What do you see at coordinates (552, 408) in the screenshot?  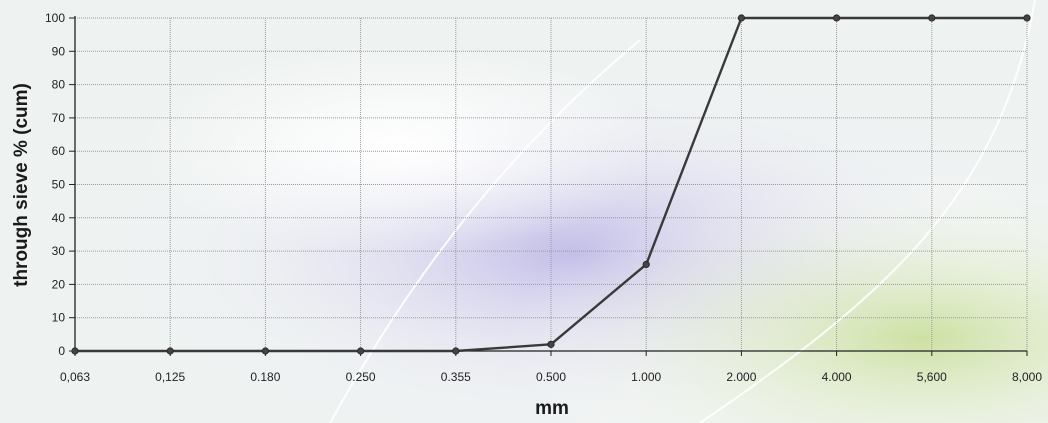 I see `x-axis-title: mm` at bounding box center [552, 408].